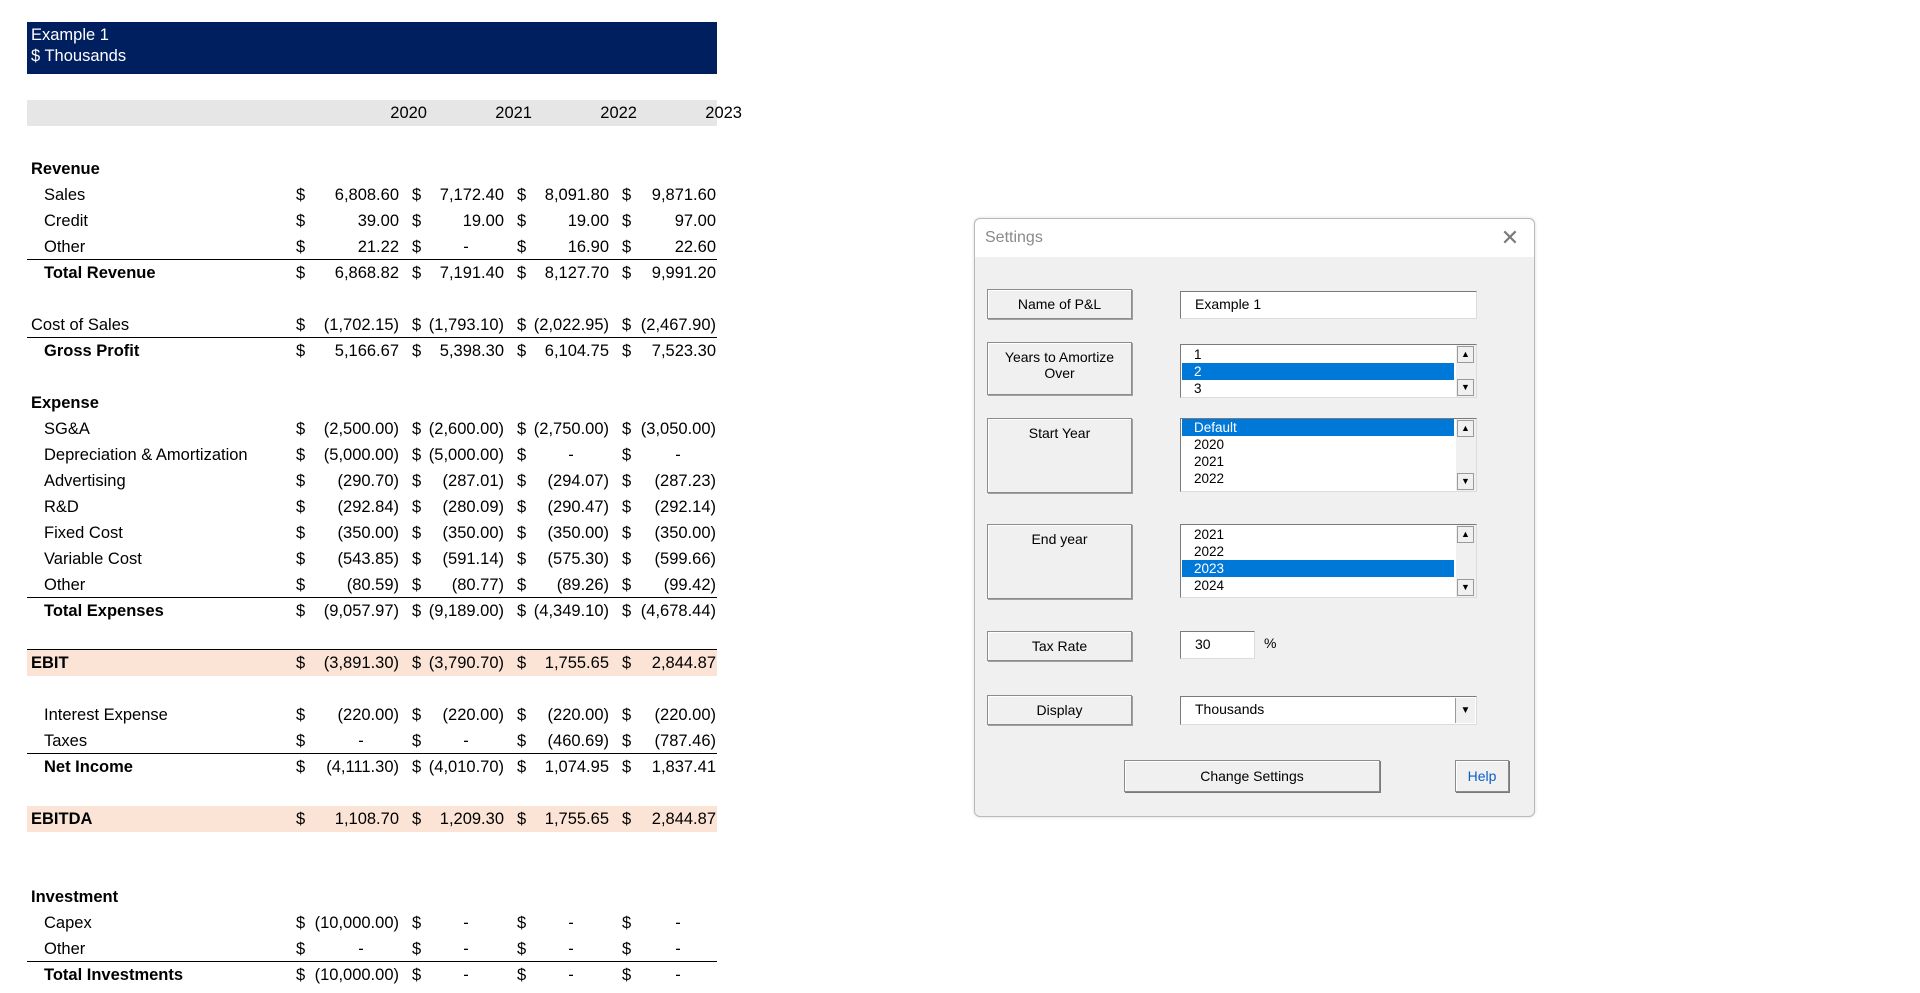 This screenshot has width=1920, height=993. I want to click on cell-value: 21.22, so click(378, 247).